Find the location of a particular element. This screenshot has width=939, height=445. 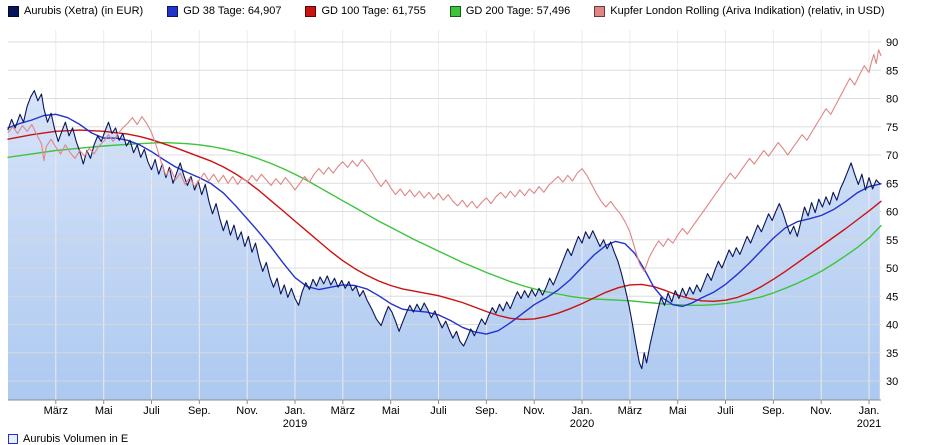

y-tick-label: 60 is located at coordinates (892, 213).